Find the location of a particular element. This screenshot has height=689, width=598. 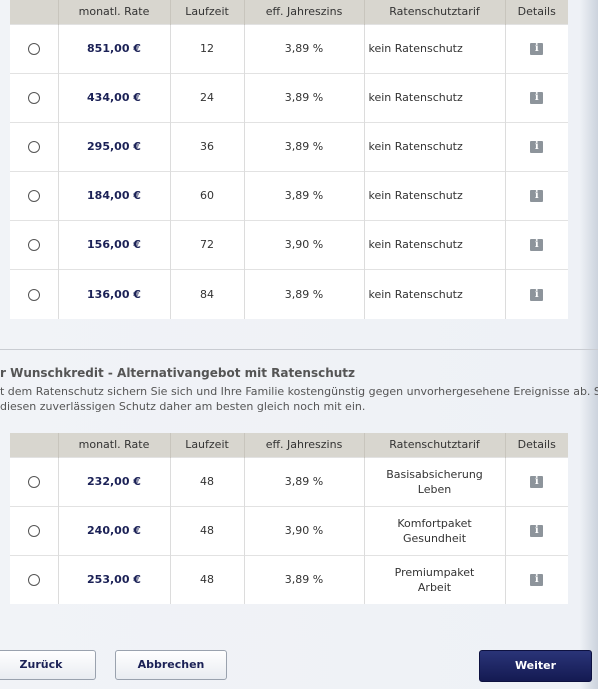

table-row: 184,00 € 60 3,89 % kein Ratenschutz i is located at coordinates (289, 195).